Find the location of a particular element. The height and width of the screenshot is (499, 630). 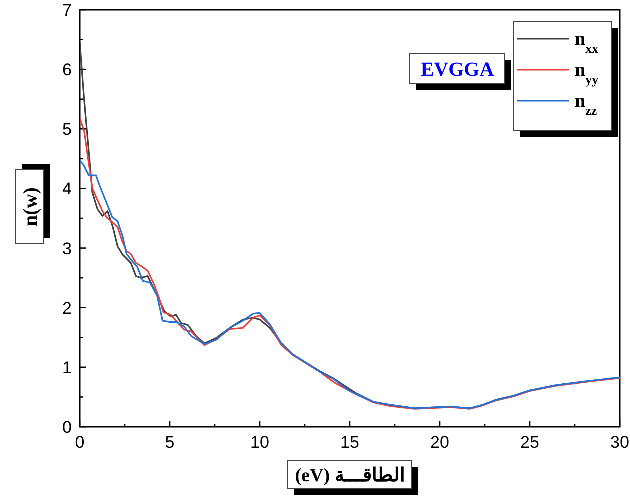

annotation: EVGGA is located at coordinates (457, 70).